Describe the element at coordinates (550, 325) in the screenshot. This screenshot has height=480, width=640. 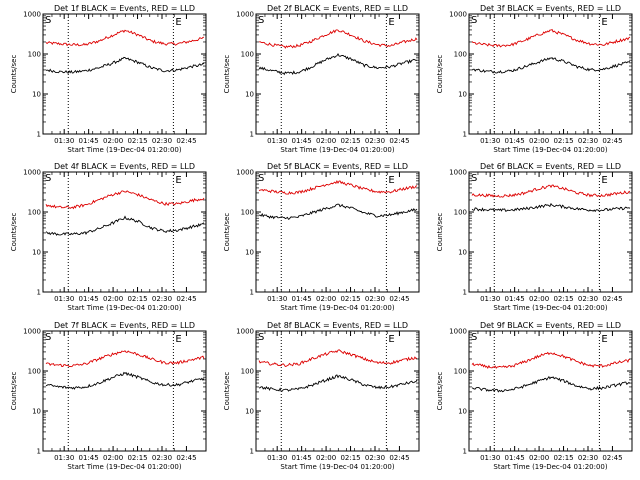
I see `panel-title: Det 9f BLACK = Events, RED = LLD` at that location.